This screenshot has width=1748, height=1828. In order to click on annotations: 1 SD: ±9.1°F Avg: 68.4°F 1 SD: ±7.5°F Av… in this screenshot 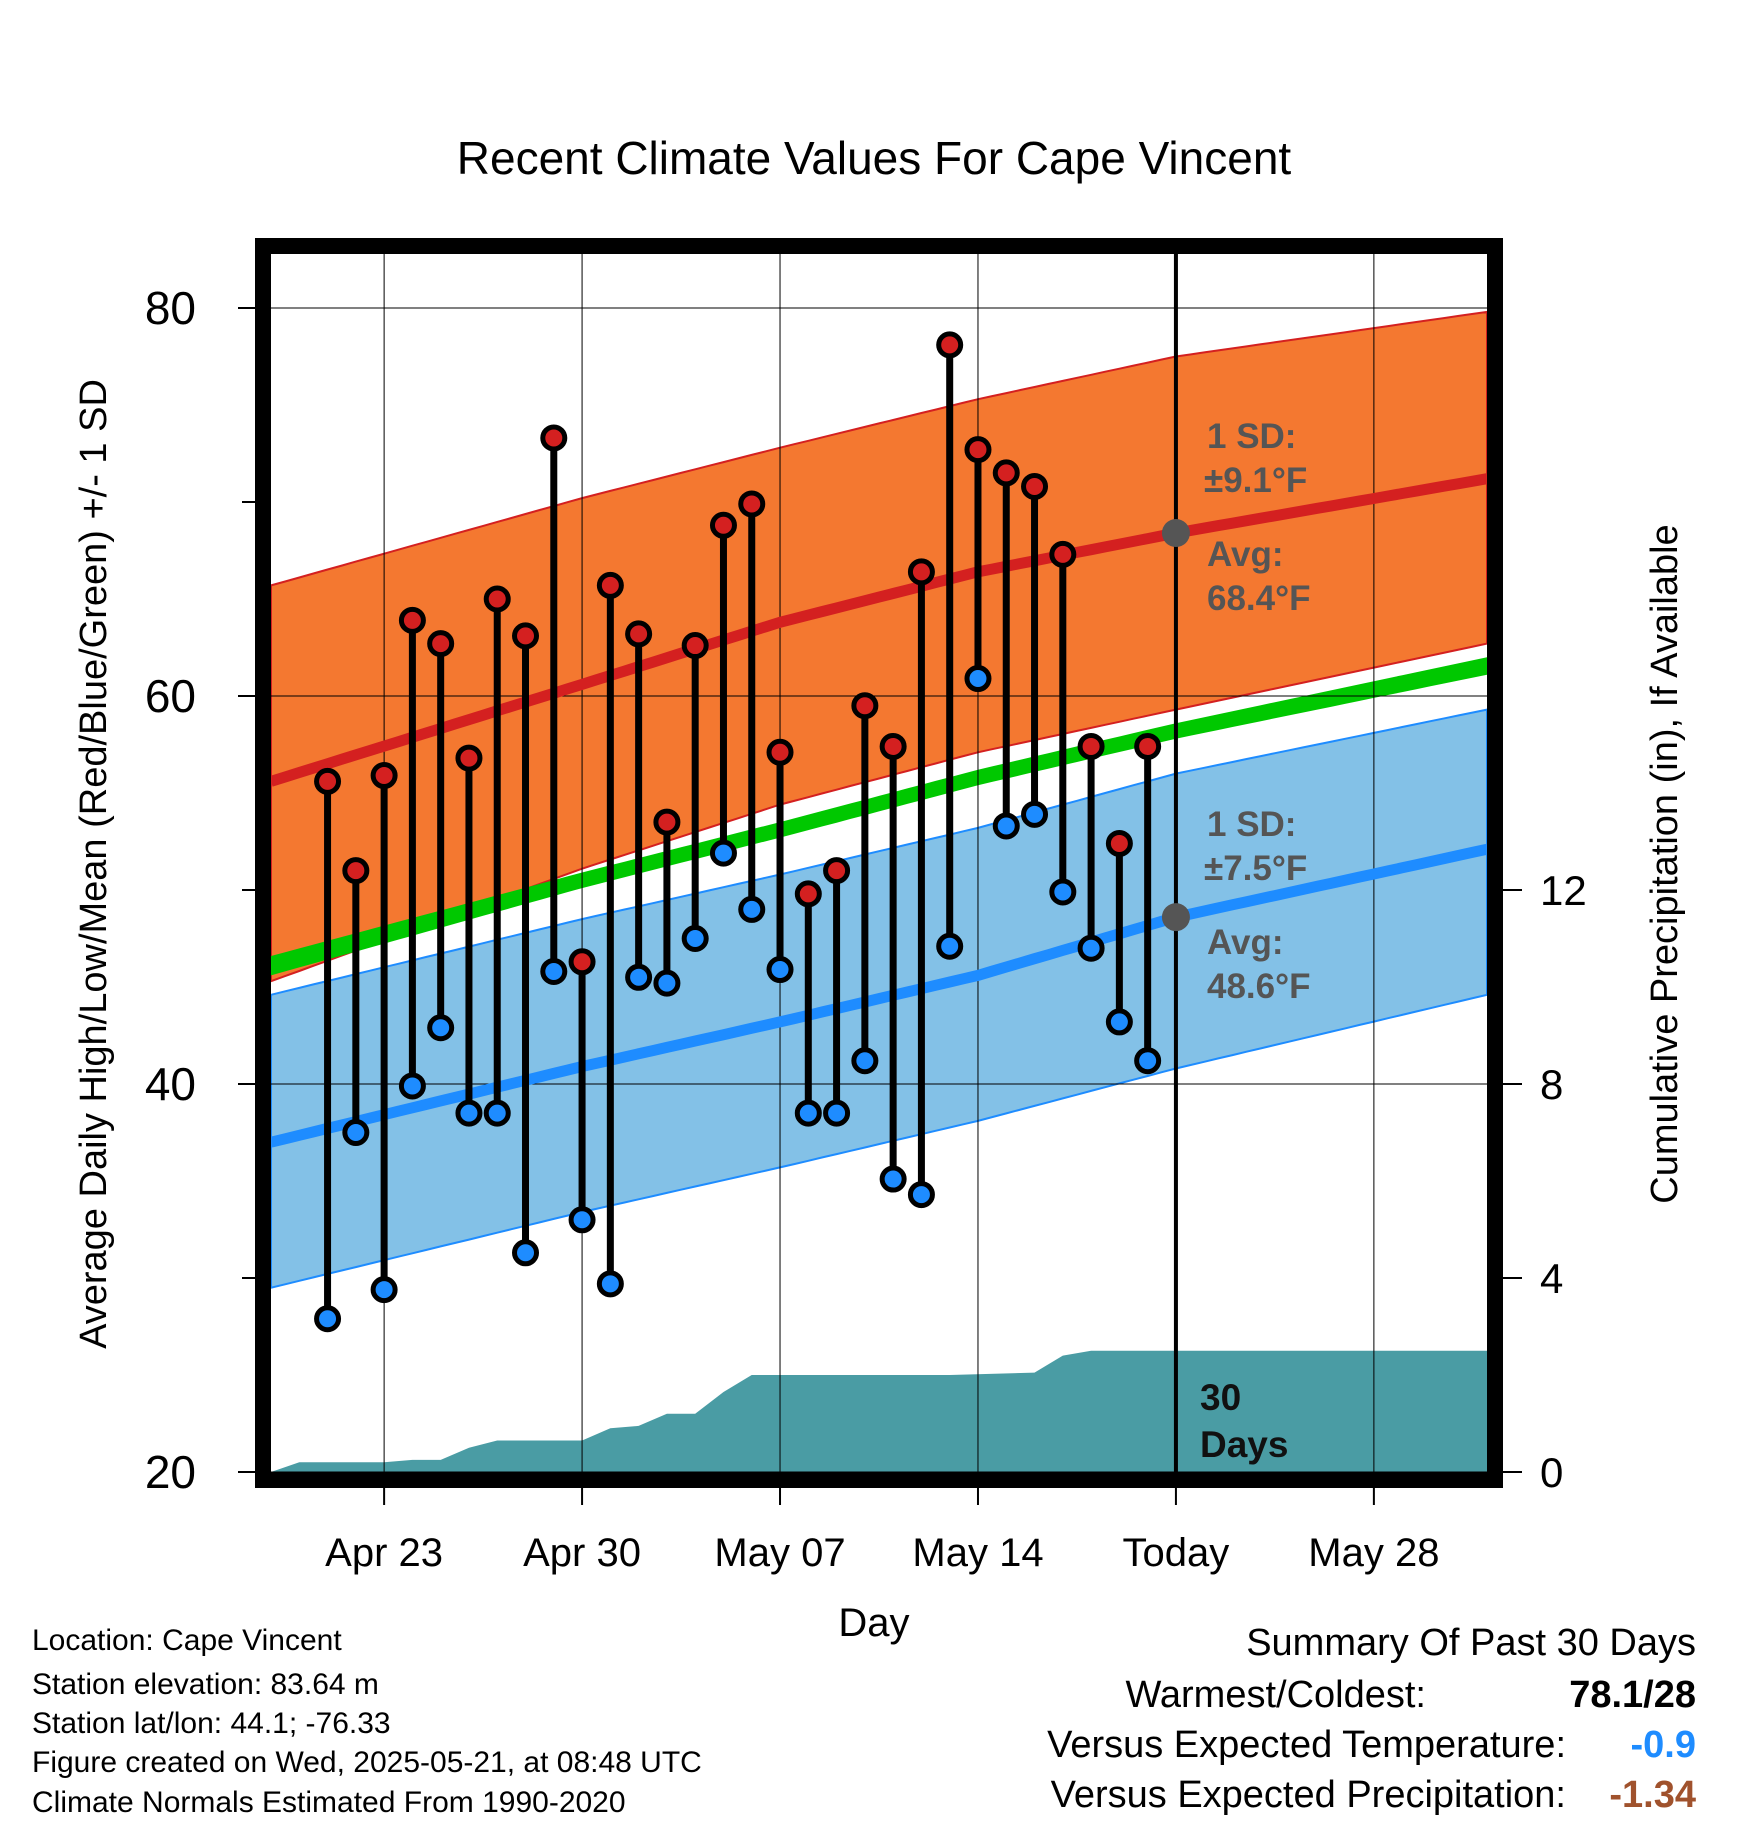, I will do `click(1255, 941)`.